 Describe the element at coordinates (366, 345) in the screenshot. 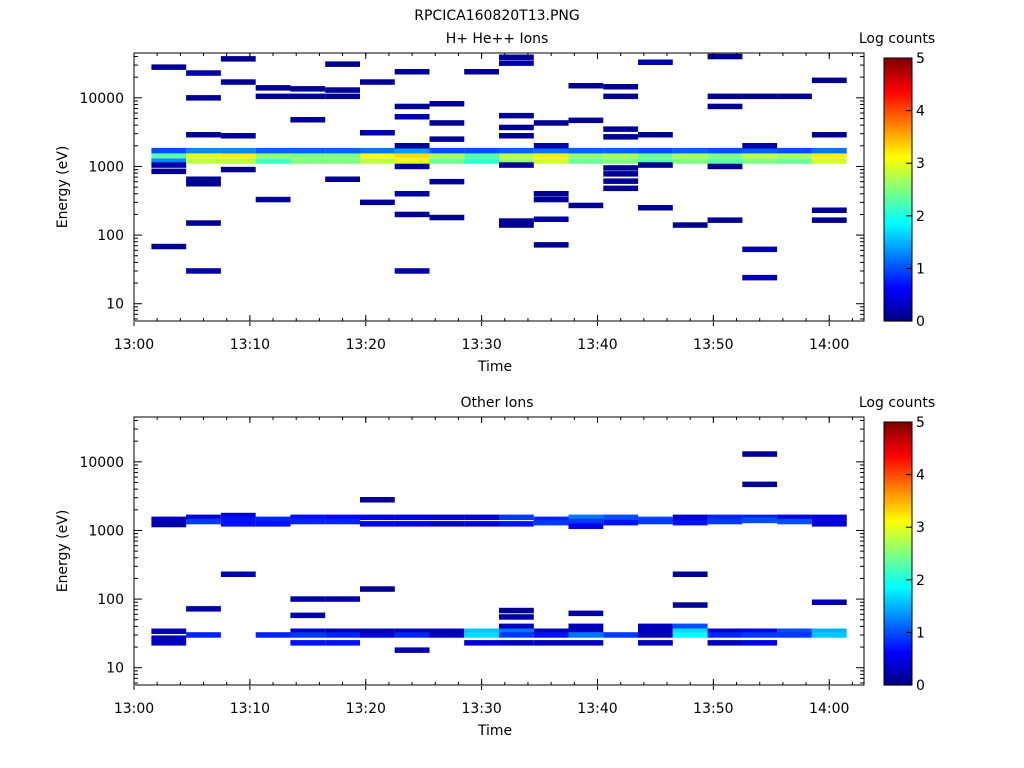

I see `x-tick-label: 13:20` at that location.